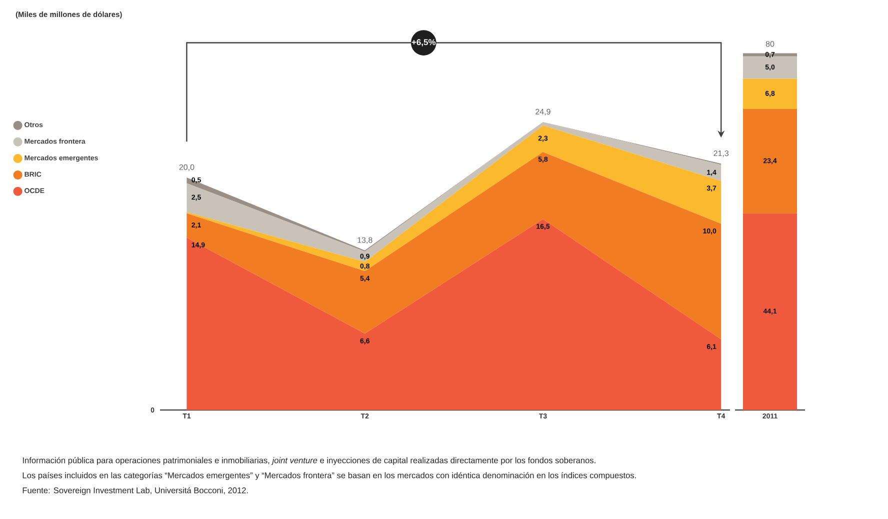 The height and width of the screenshot is (519, 888). Describe the element at coordinates (543, 112) in the screenshot. I see `total-label: 24,9` at that location.